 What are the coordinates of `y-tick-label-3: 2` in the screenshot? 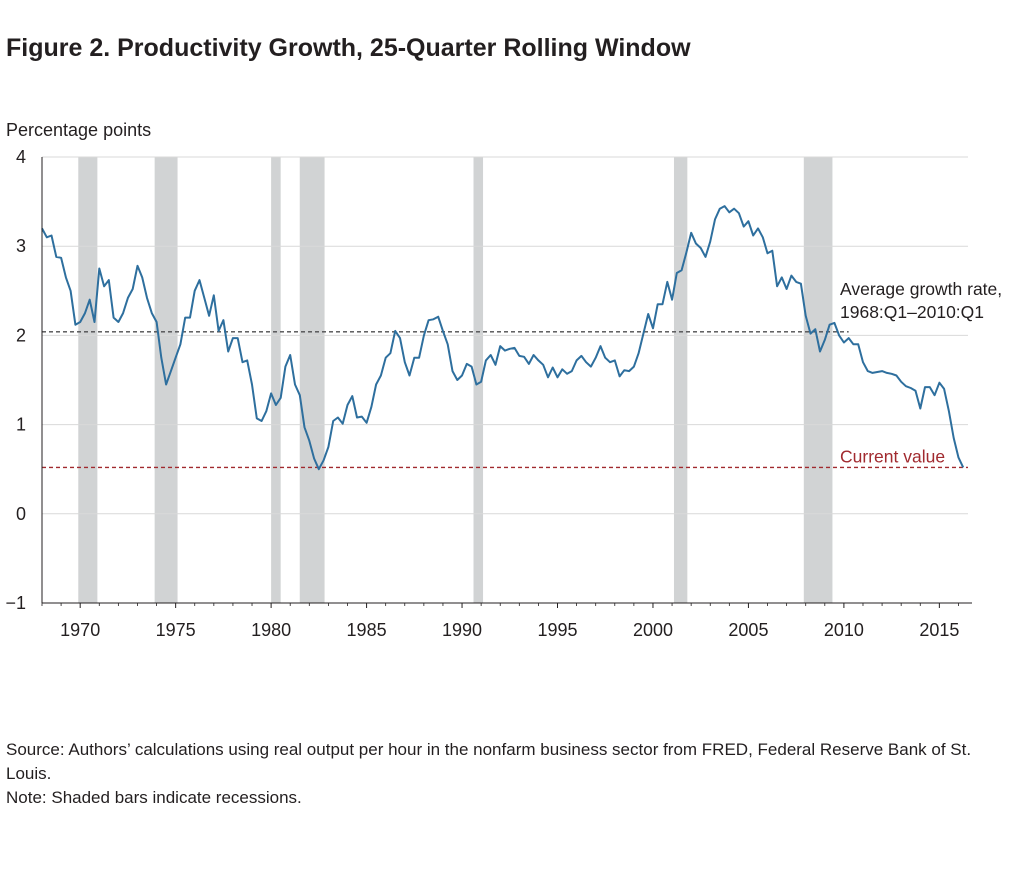 It's located at (21, 335).